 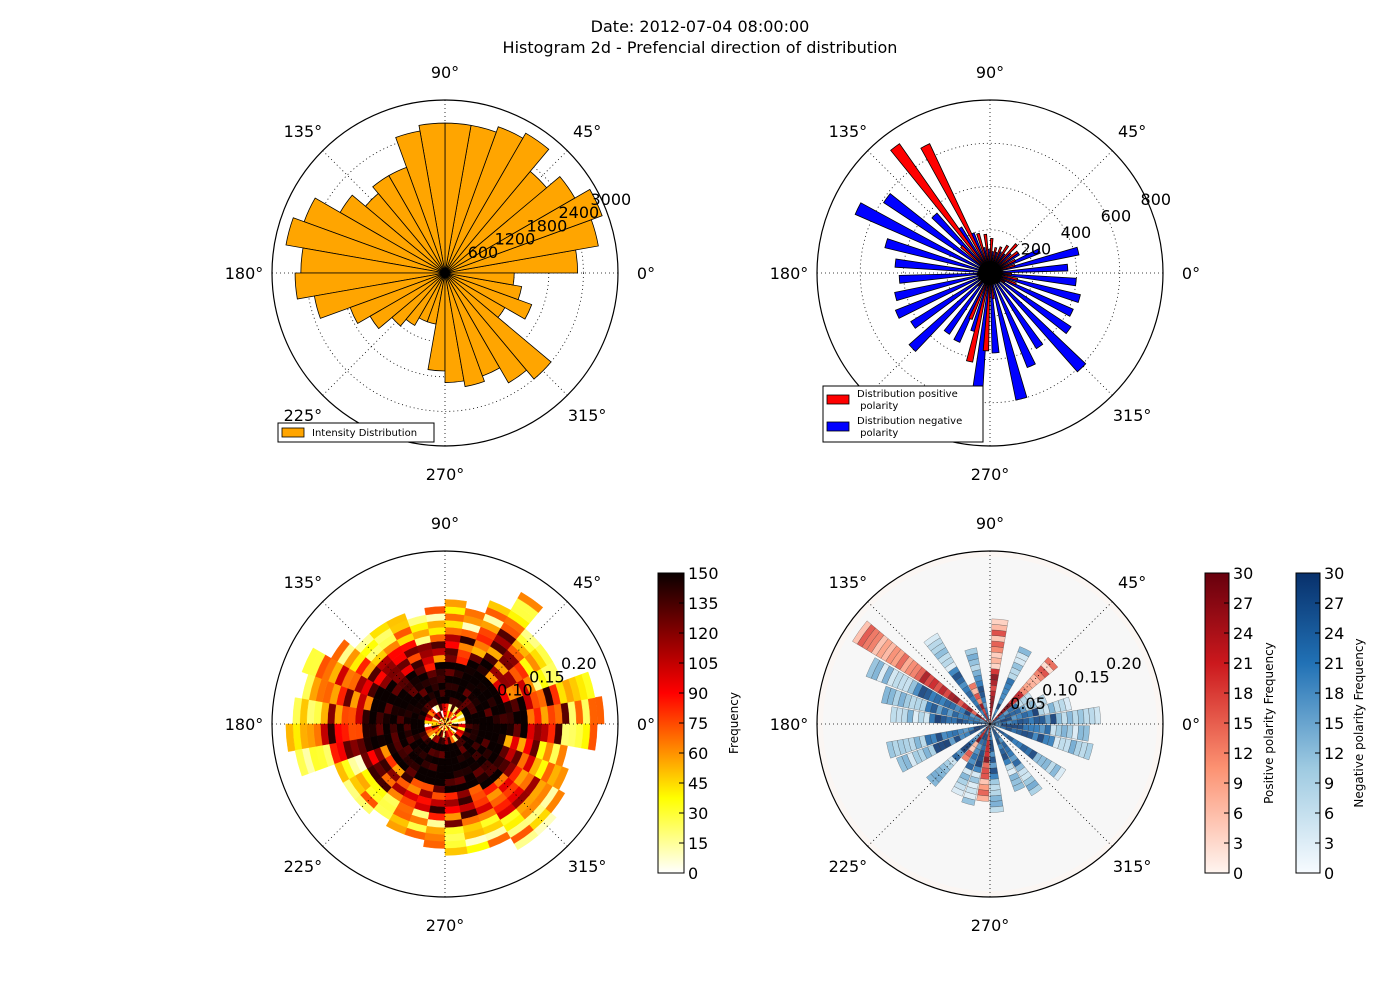 I want to click on angle-tick-label: 315°, so click(x=1132, y=415).